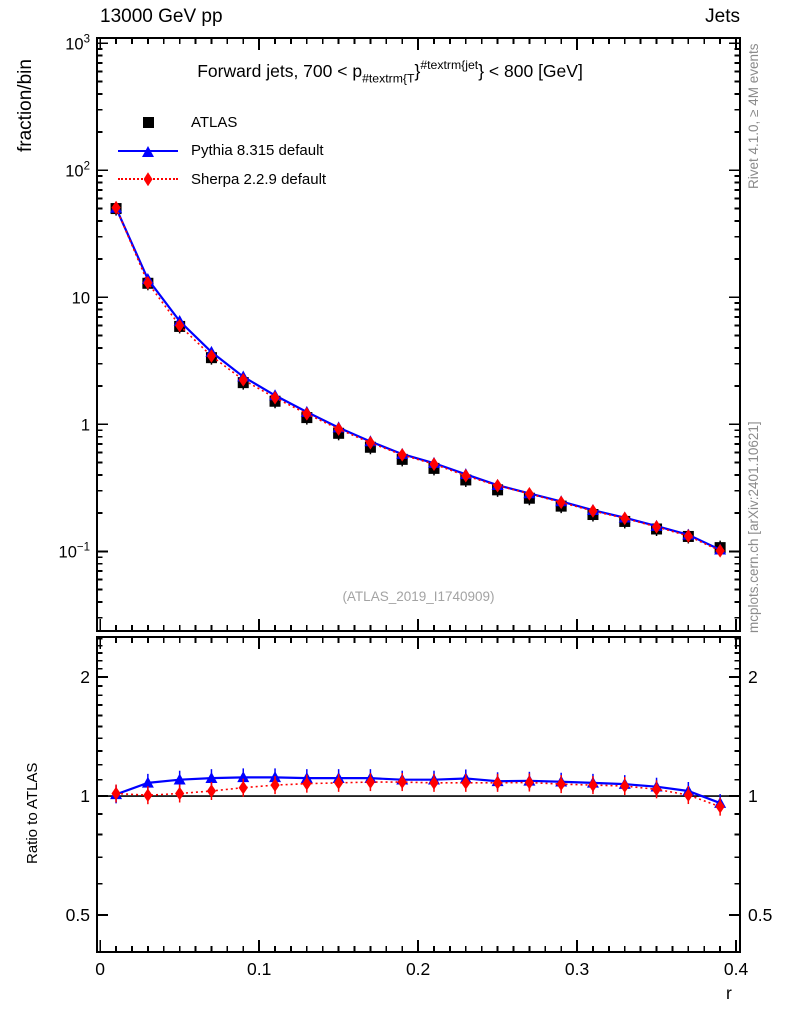  Describe the element at coordinates (417, 70) in the screenshot. I see `title-brace: }` at that location.